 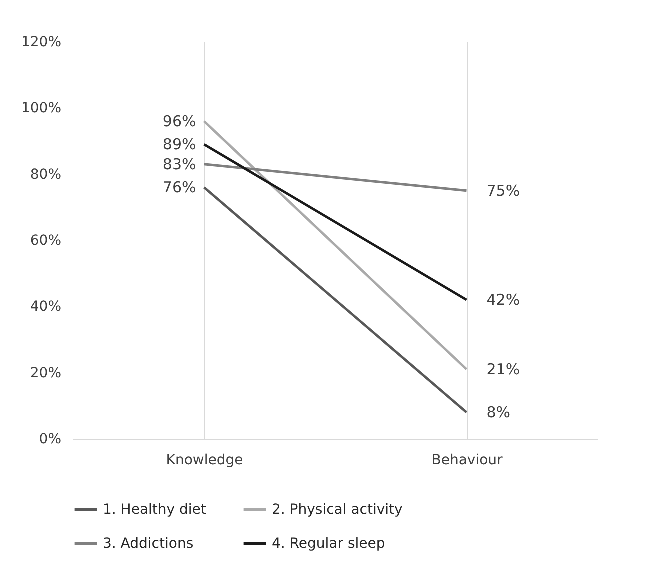 What do you see at coordinates (41, 108) in the screenshot?
I see `y-tick-label: 100%` at bounding box center [41, 108].